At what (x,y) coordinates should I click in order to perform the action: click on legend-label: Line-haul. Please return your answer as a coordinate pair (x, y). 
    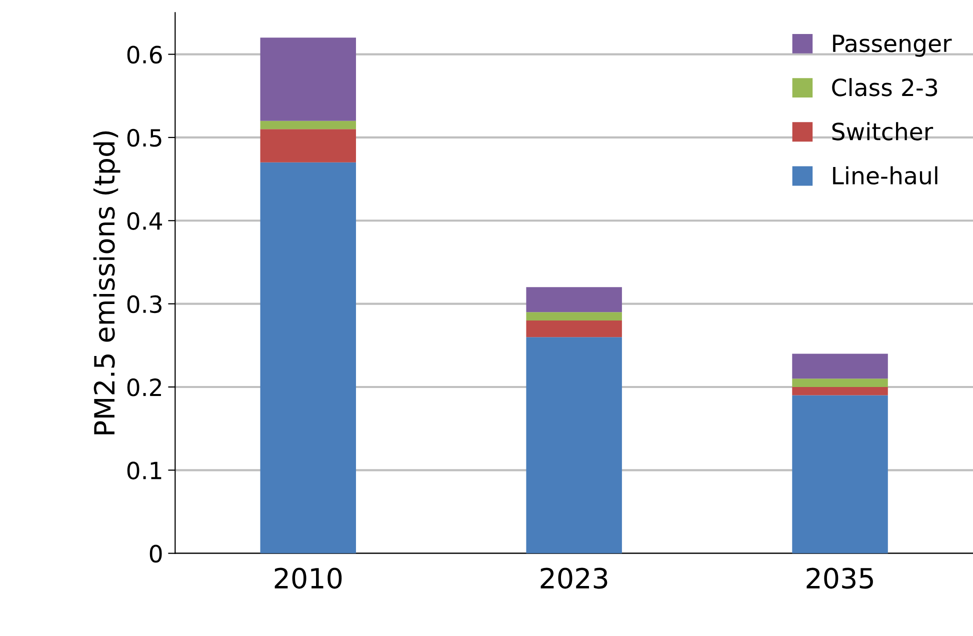
    Looking at the image, I should click on (885, 175).